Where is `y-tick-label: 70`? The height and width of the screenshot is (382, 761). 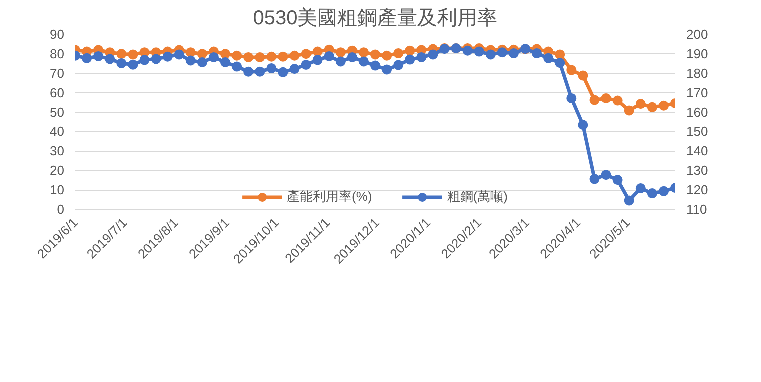
y-tick-label: 70 is located at coordinates (57, 73).